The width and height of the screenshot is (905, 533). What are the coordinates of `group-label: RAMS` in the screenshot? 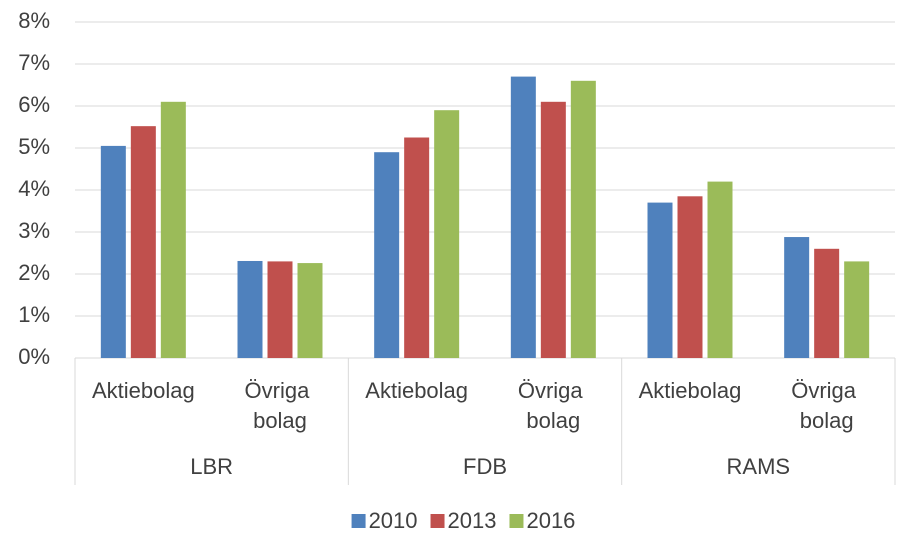 It's located at (759, 466).